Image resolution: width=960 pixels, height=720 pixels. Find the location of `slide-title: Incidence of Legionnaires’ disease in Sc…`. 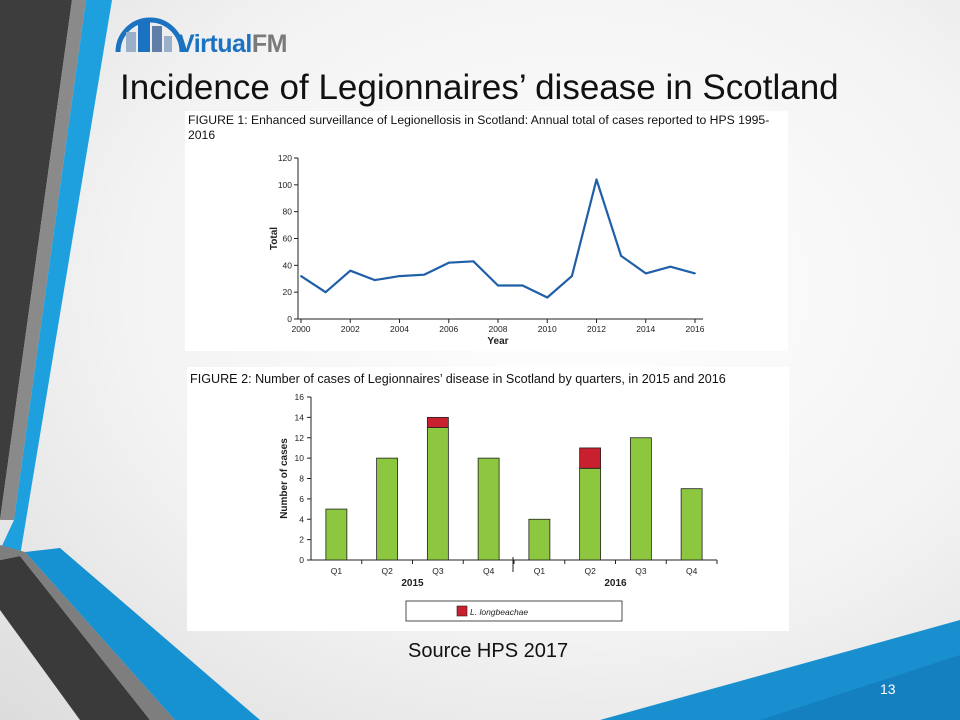

slide-title: Incidence of Legionnaires’ disease in Sc… is located at coordinates (479, 87).